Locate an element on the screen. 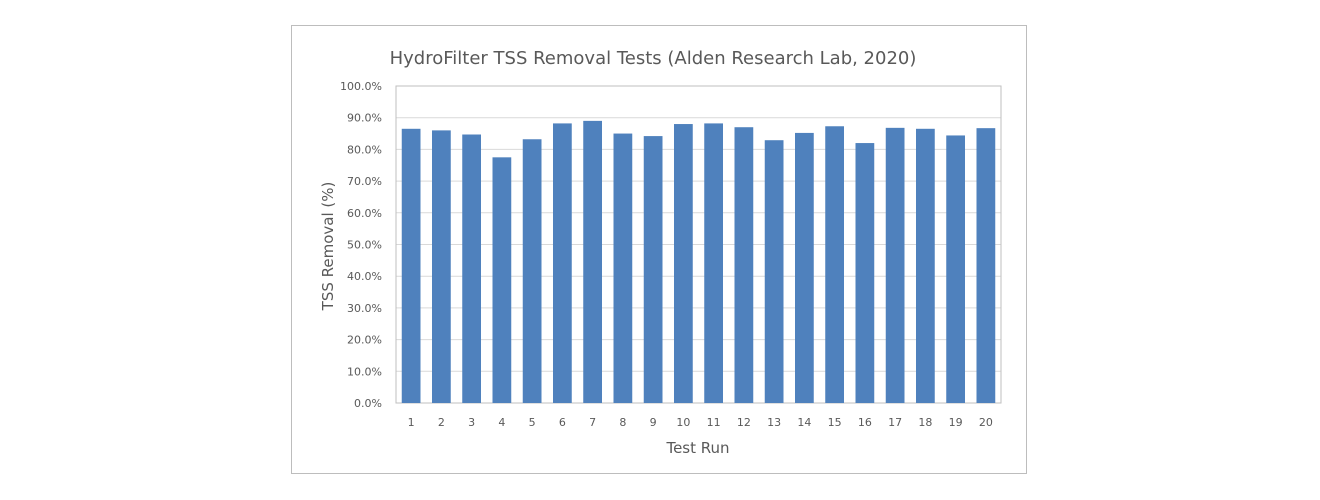 Image resolution: width=1320 pixels, height=500 pixels. x-axis-label: Test Run is located at coordinates (697, 448).